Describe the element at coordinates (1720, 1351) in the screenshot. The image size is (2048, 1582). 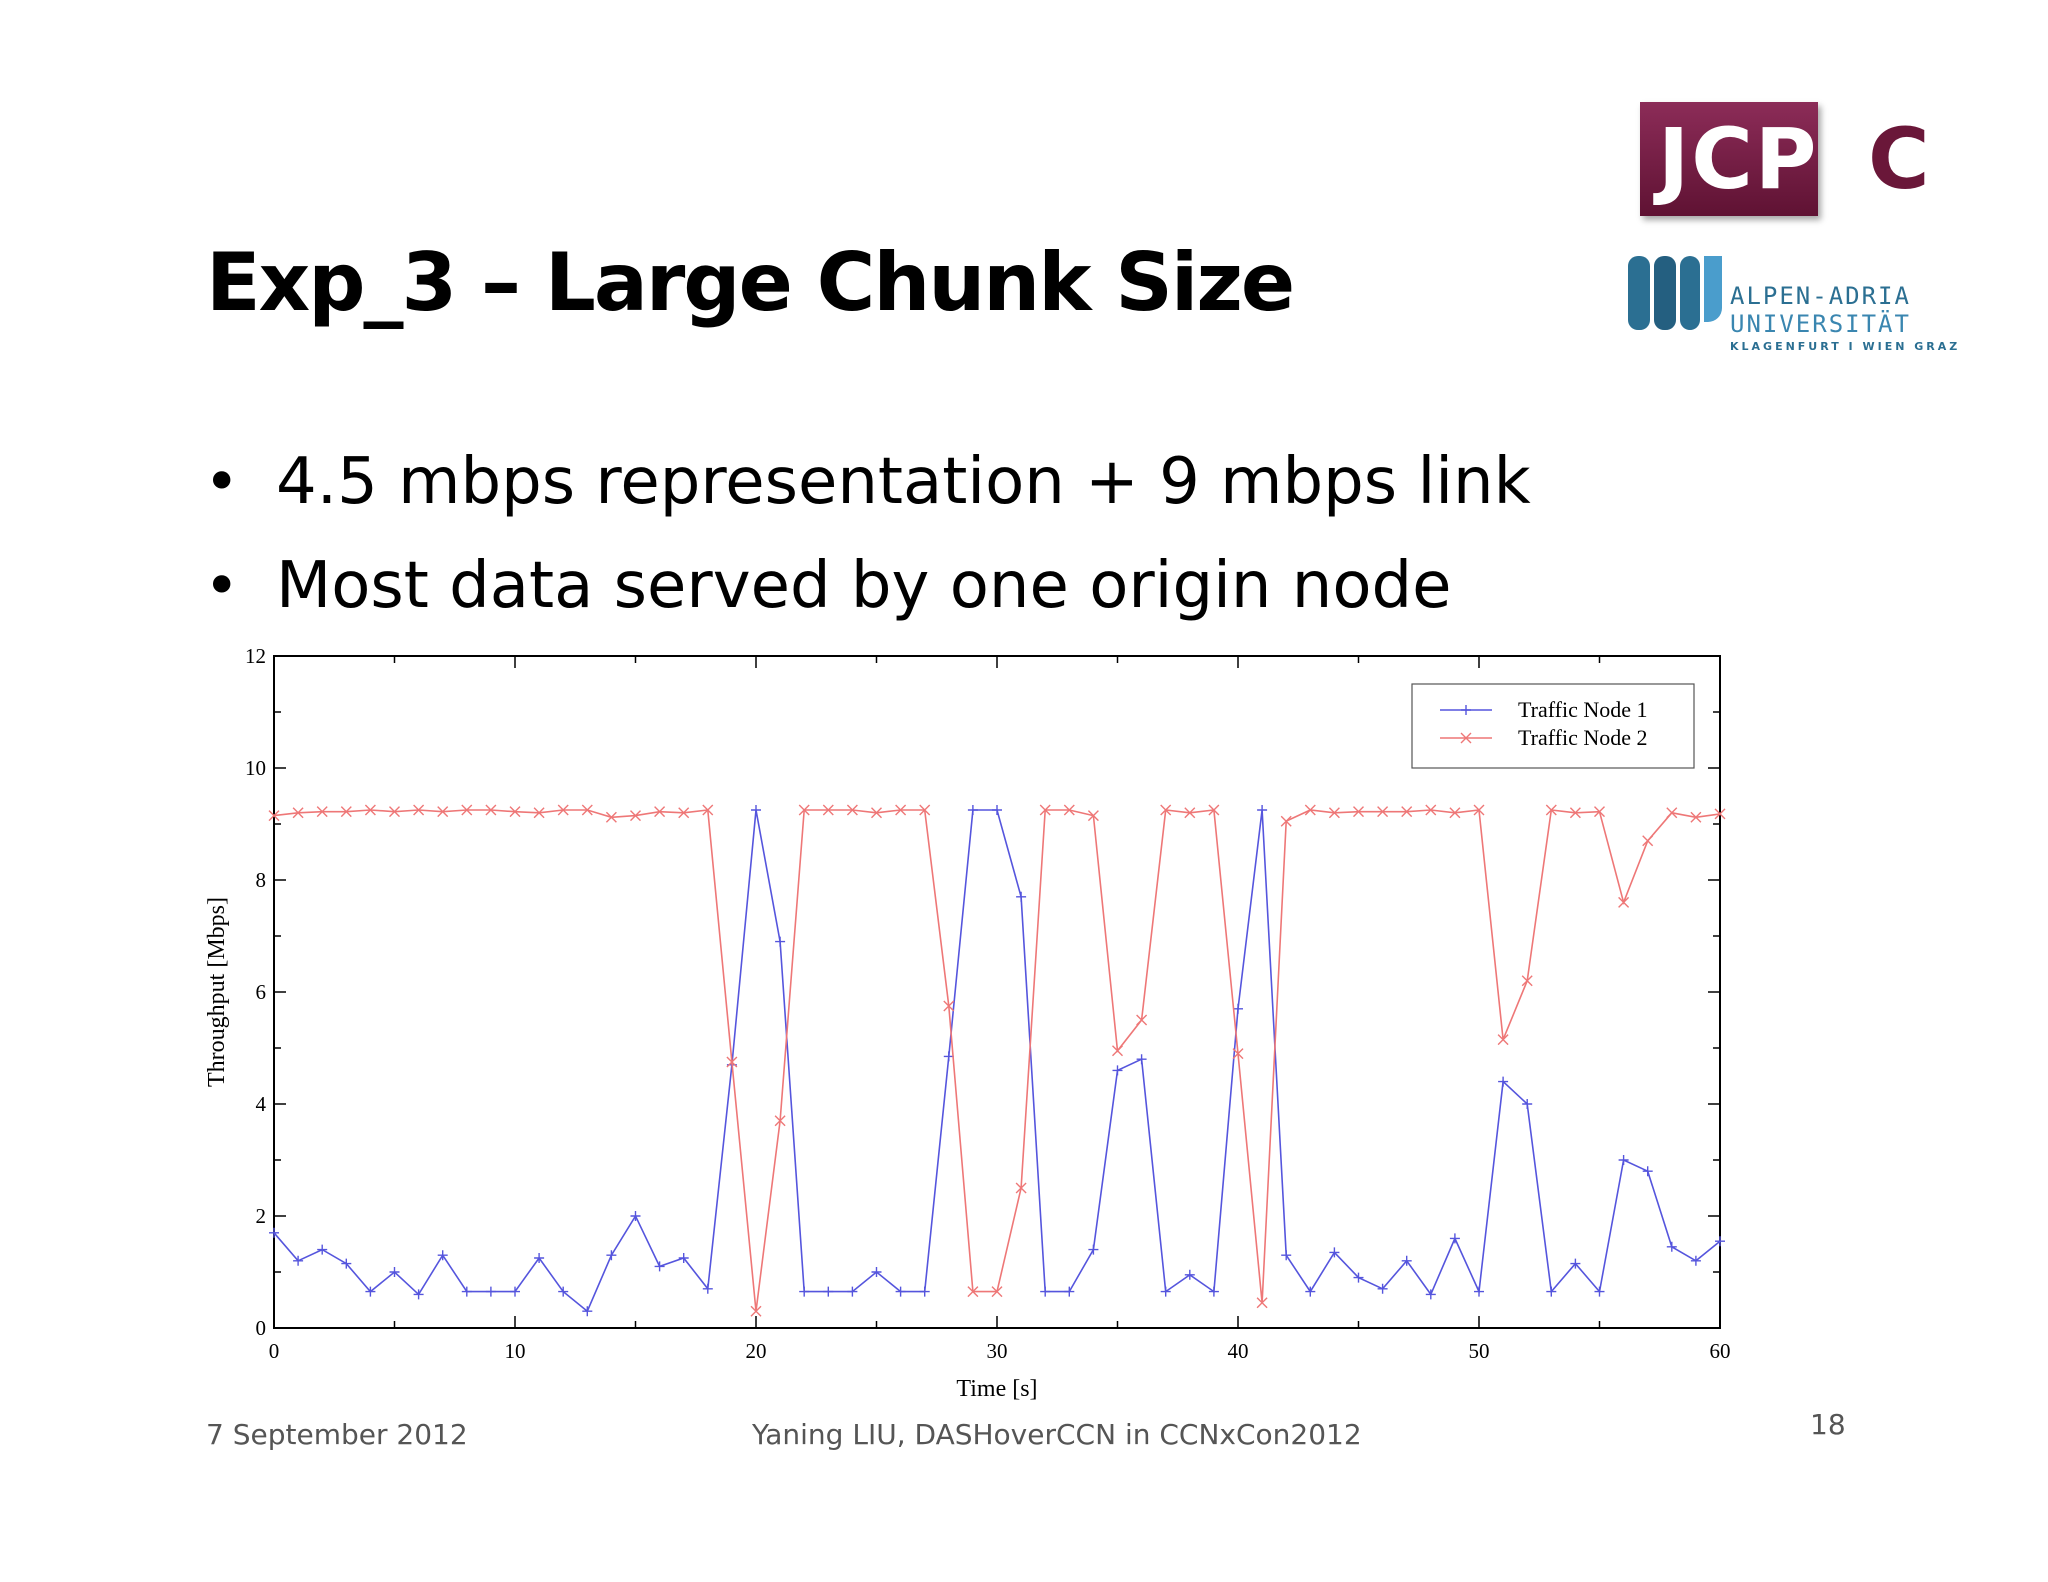
I see `x-tick-label: 60` at that location.